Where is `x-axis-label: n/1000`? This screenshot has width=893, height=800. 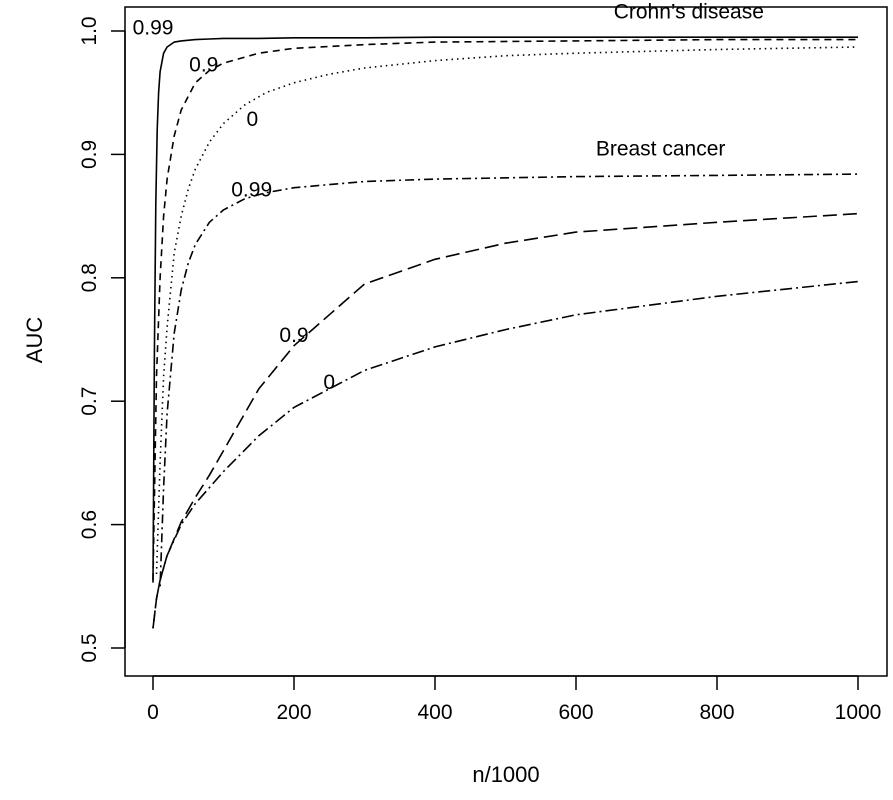 x-axis-label: n/1000 is located at coordinates (505, 774).